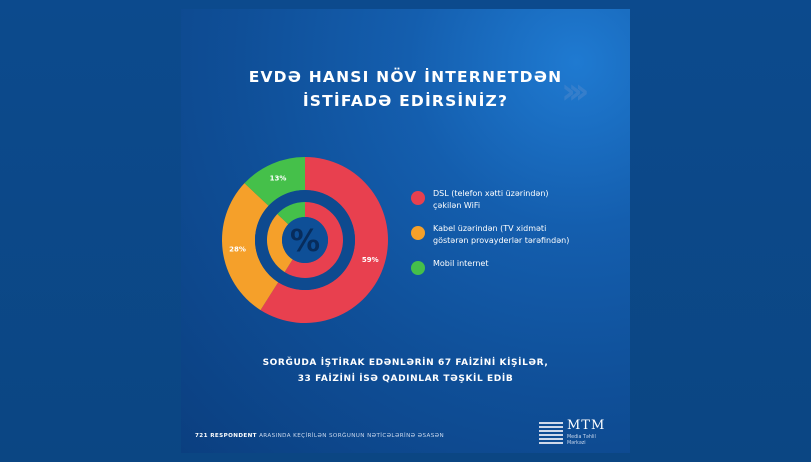 The width and height of the screenshot is (811, 462). Describe the element at coordinates (405, 77) in the screenshot. I see `chart-title-line-1: EVDƏ HANSI NÖV İNTERNETDƏN` at that location.